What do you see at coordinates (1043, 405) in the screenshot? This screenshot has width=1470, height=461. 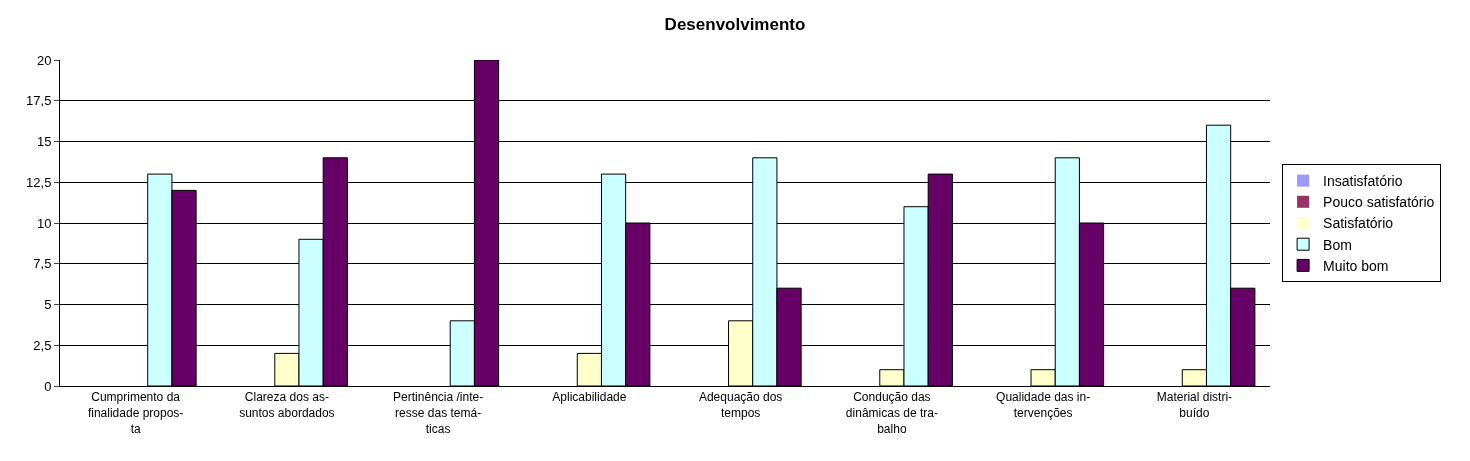 I see `x-tick-label: Qualidade das in- tervenções` at bounding box center [1043, 405].